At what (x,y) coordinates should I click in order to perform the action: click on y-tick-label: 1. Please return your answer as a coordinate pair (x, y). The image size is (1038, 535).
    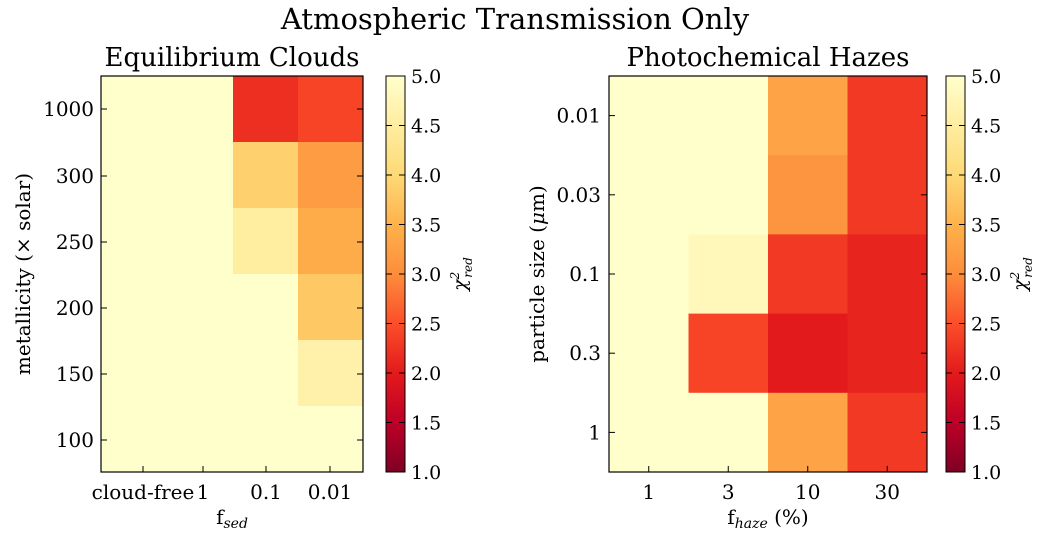
    Looking at the image, I should click on (594, 432).